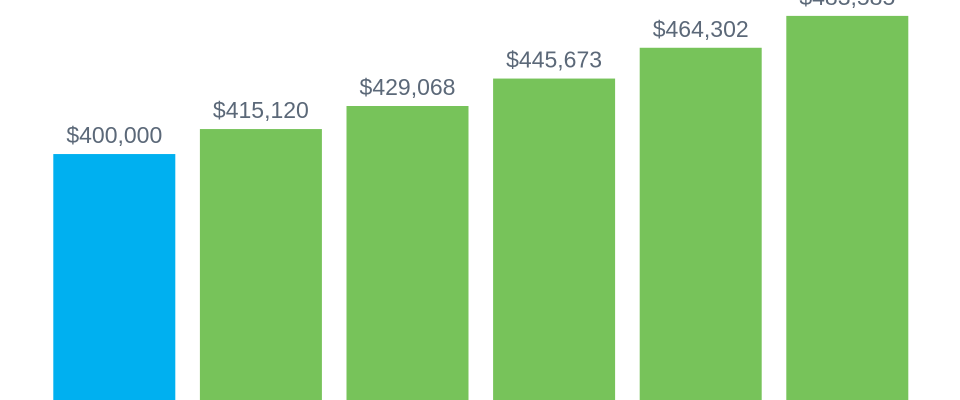 This screenshot has height=400, width=960. Describe the element at coordinates (554, 60) in the screenshot. I see `data-label: $445,673` at that location.